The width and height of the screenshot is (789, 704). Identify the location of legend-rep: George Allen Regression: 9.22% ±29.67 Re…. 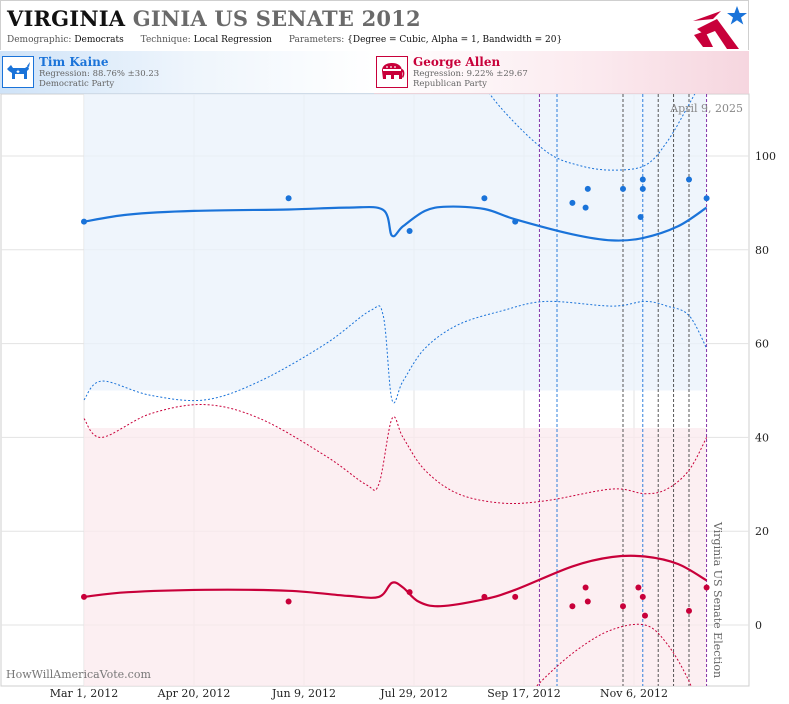
(561, 72).